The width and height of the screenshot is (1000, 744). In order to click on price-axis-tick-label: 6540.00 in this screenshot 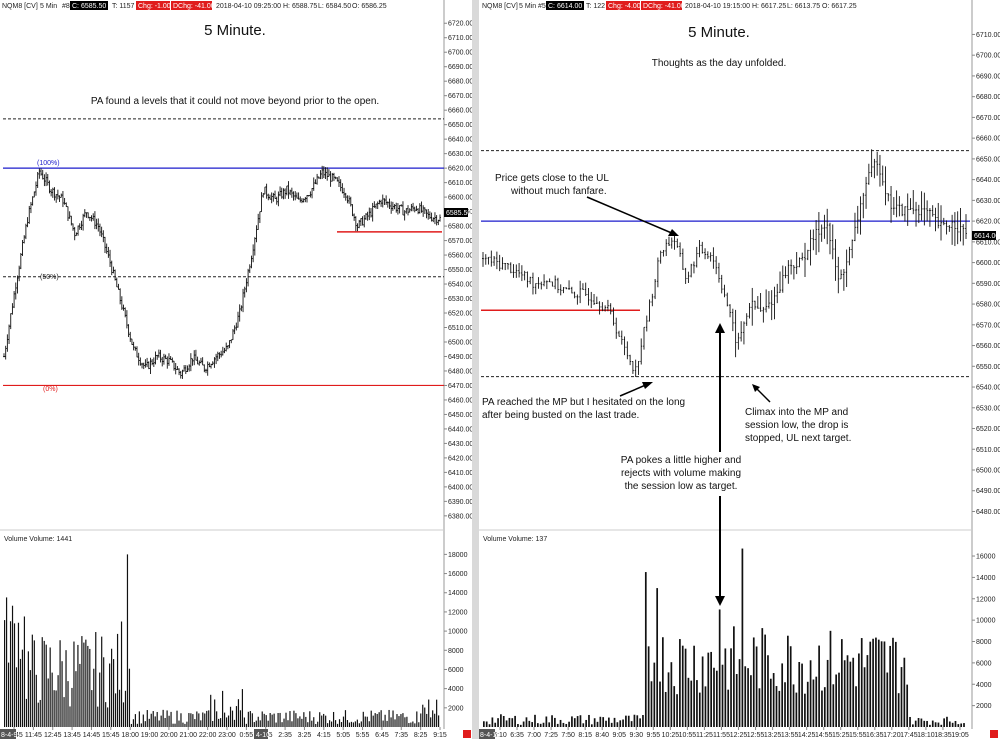, I will do `click(460, 285)`.